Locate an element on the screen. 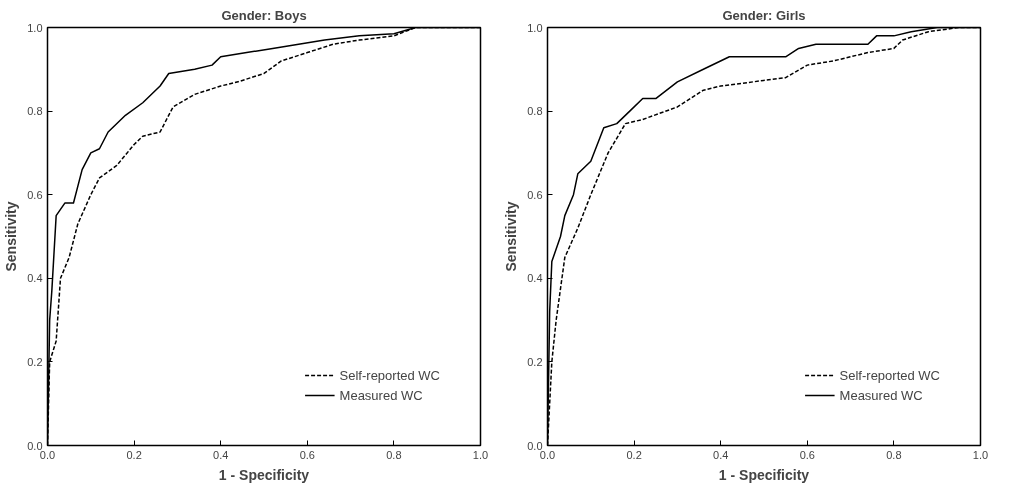 This screenshot has height=490, width=1015. chart-title: Gender: Girls is located at coordinates (764, 15).